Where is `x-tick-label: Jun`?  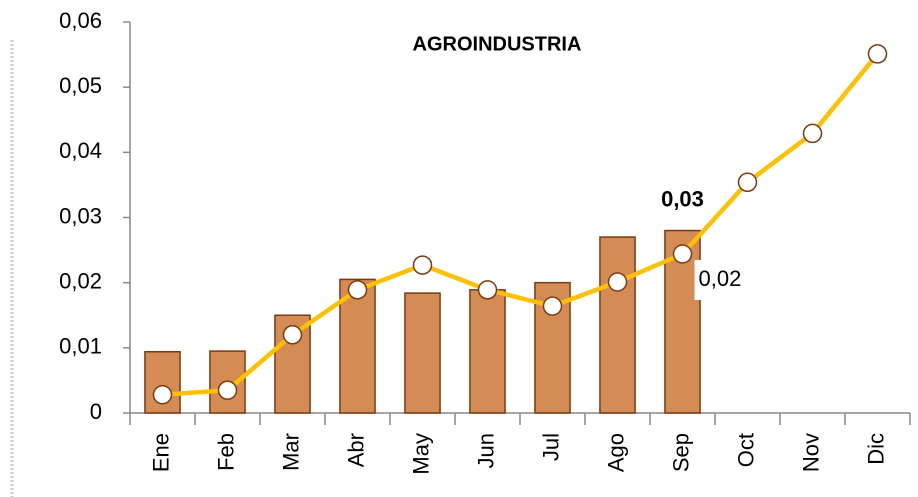 x-tick-label: Jun is located at coordinates (485, 450).